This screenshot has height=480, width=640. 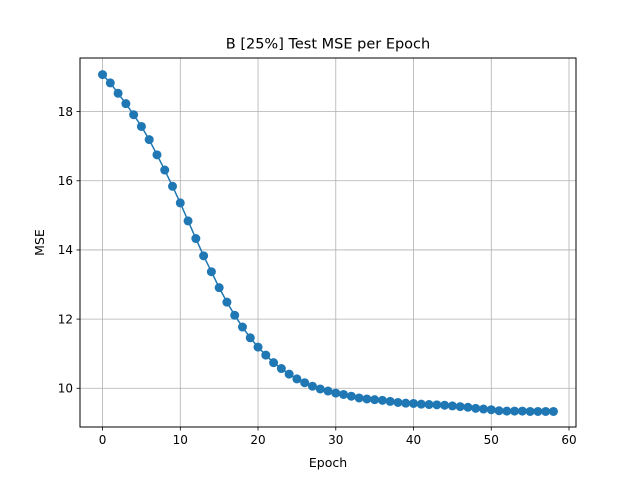 What do you see at coordinates (65, 112) in the screenshot?
I see `y-tick-label: 18` at bounding box center [65, 112].